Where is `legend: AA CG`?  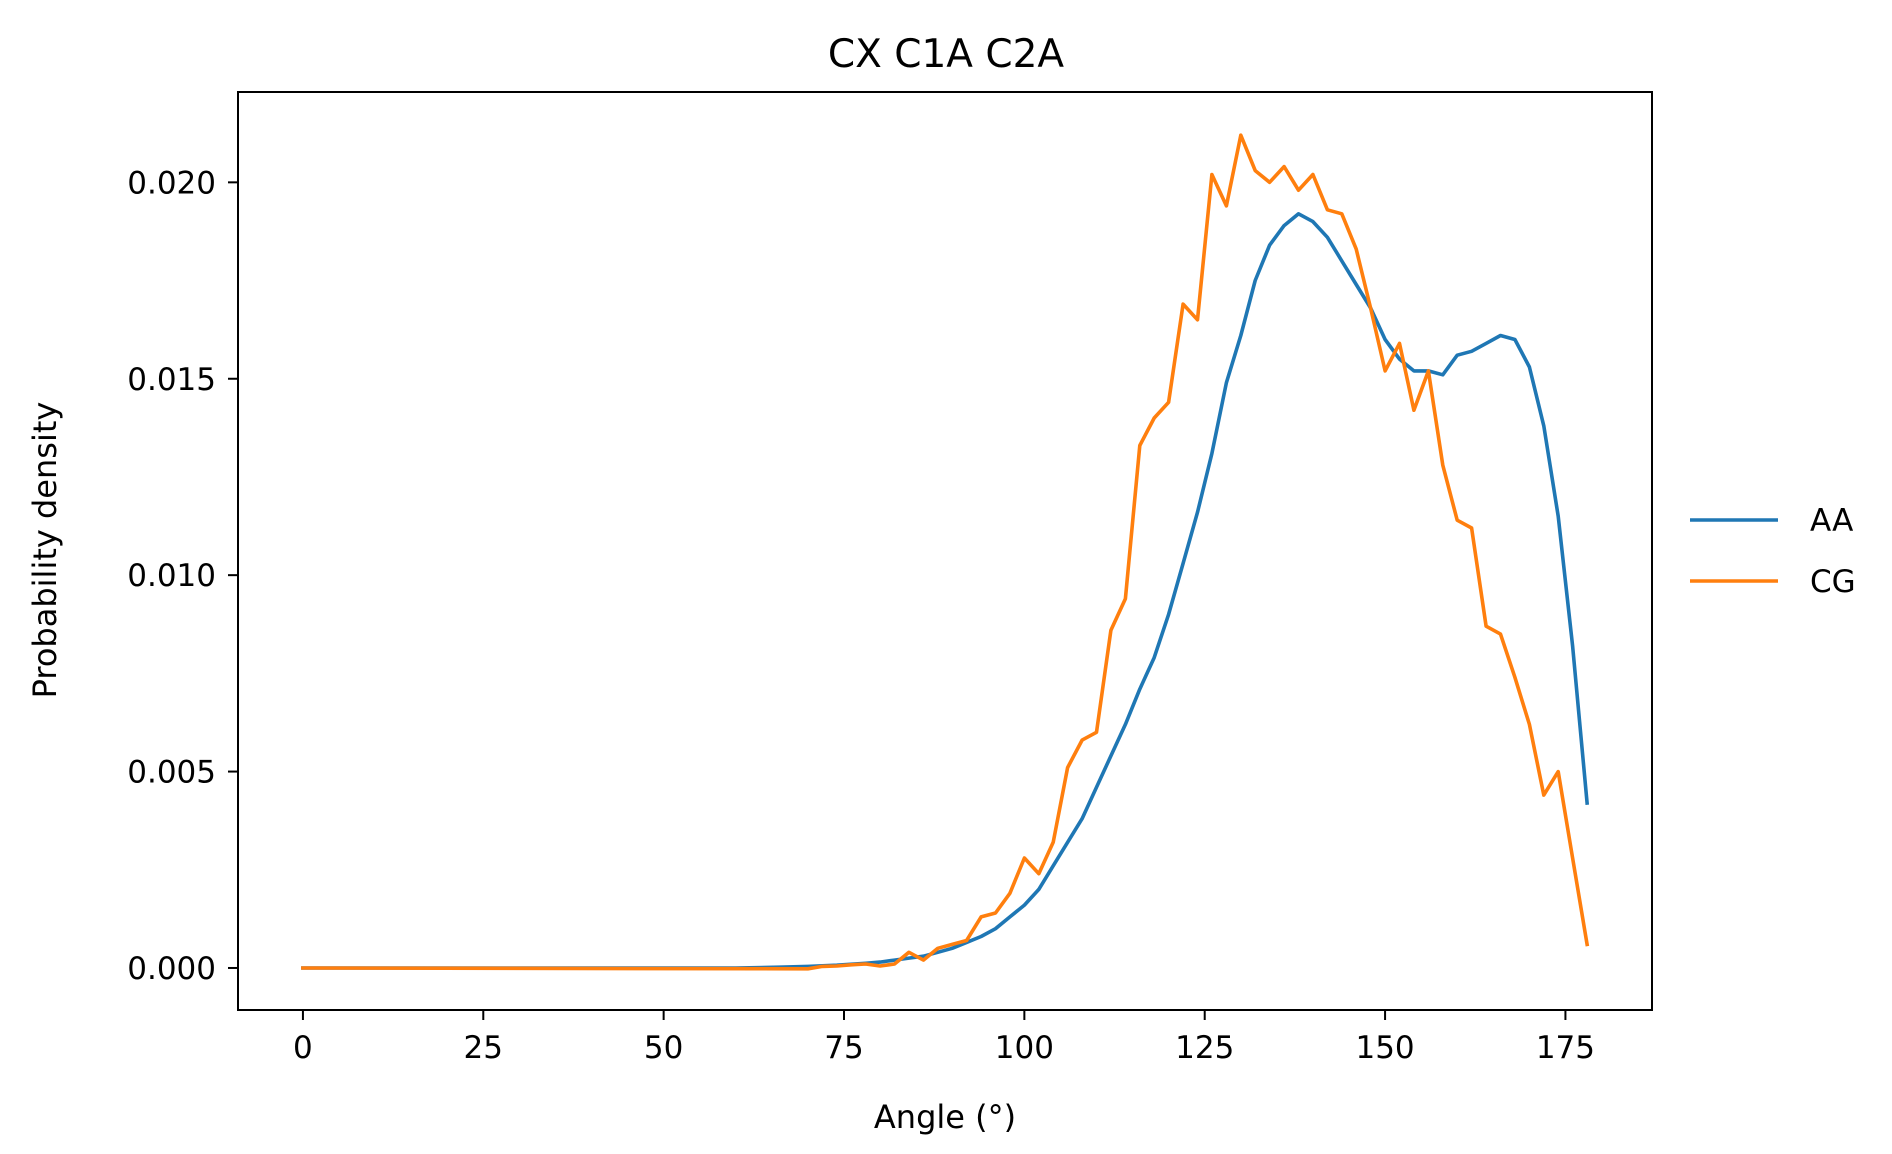 legend: AA CG is located at coordinates (1773, 551).